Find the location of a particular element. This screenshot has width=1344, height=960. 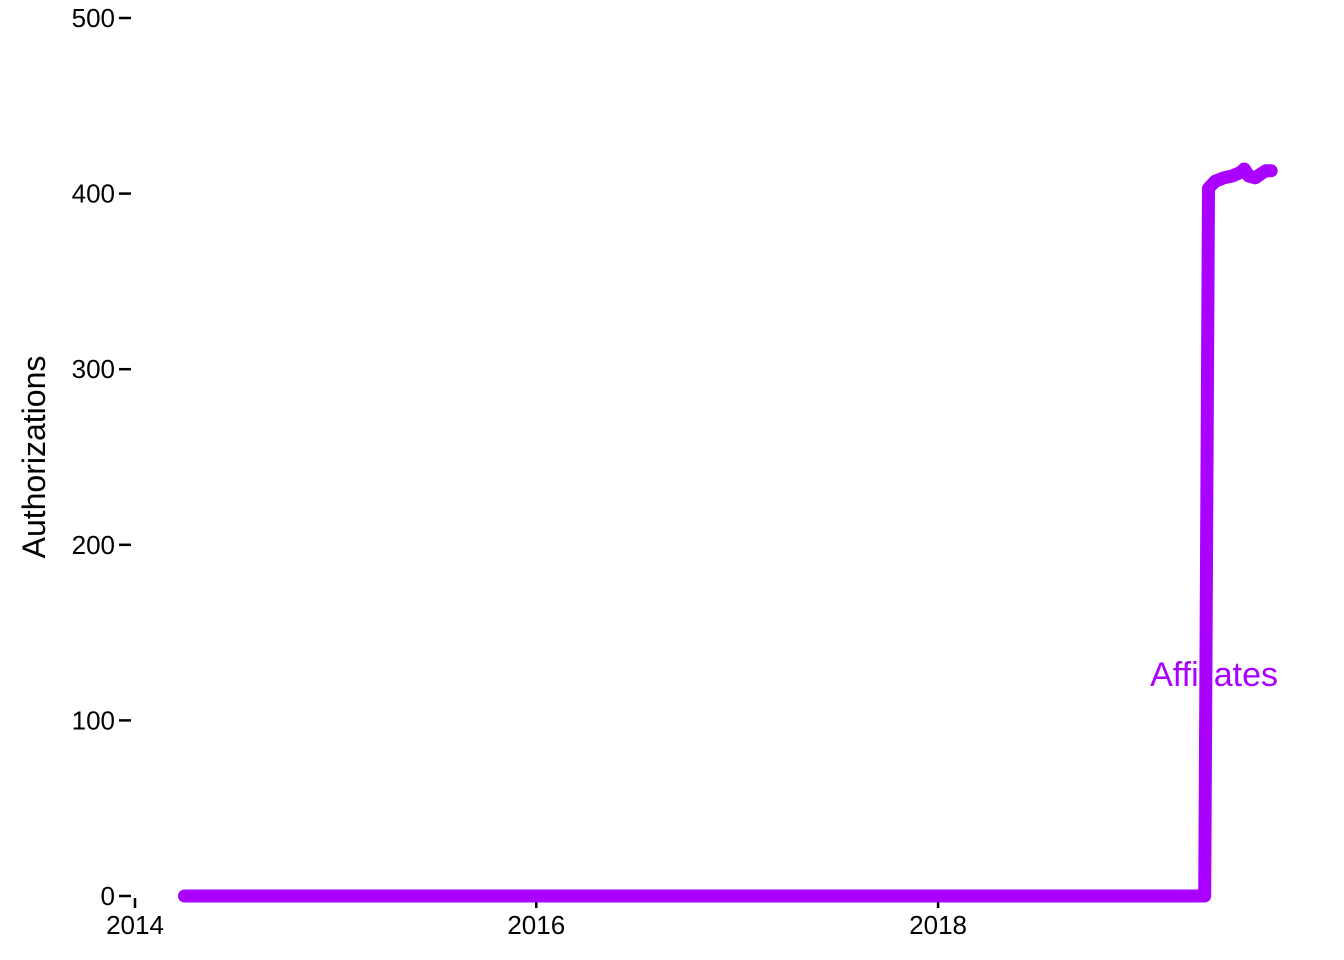

x-tick-label: 2018 is located at coordinates (938, 925).